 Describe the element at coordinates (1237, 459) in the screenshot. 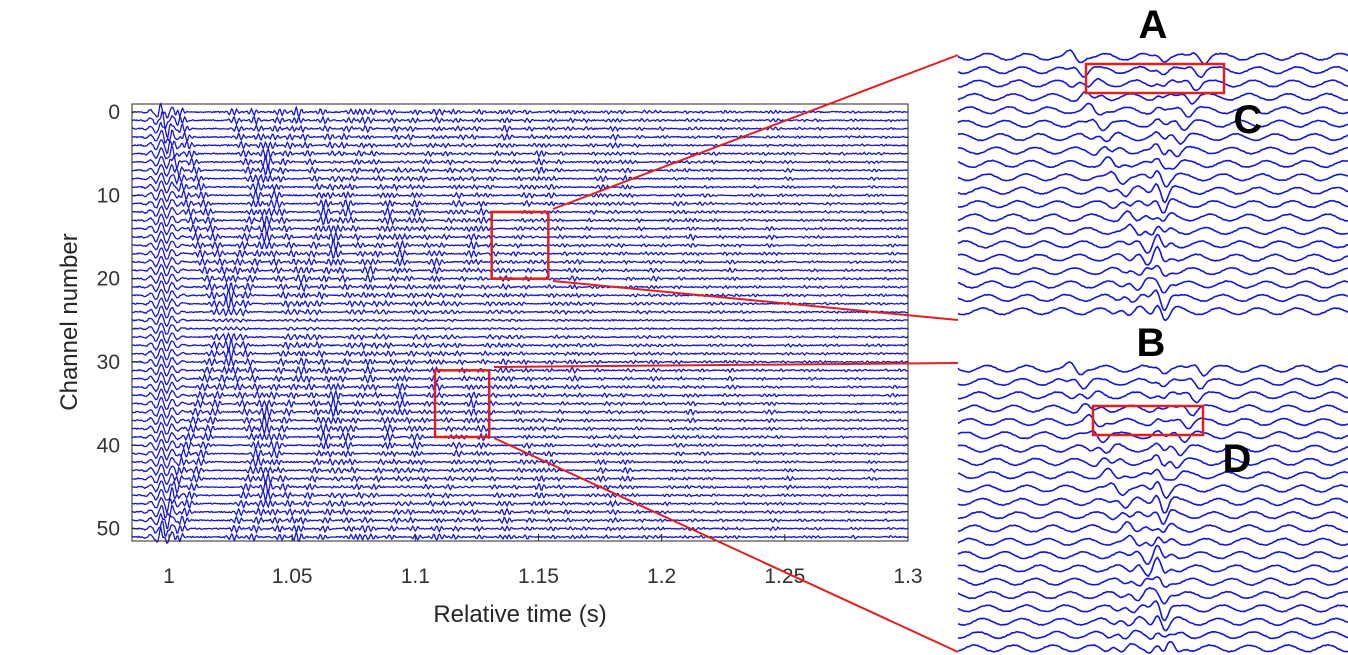

I see `box-label-d: D` at that location.